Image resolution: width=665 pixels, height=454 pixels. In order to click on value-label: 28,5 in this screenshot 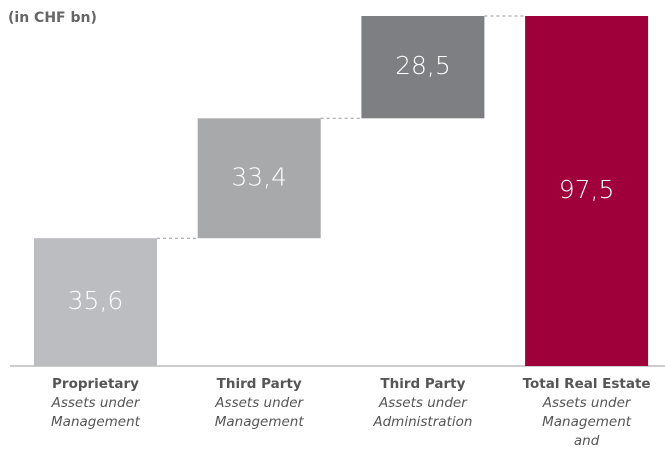, I will do `click(423, 65)`.